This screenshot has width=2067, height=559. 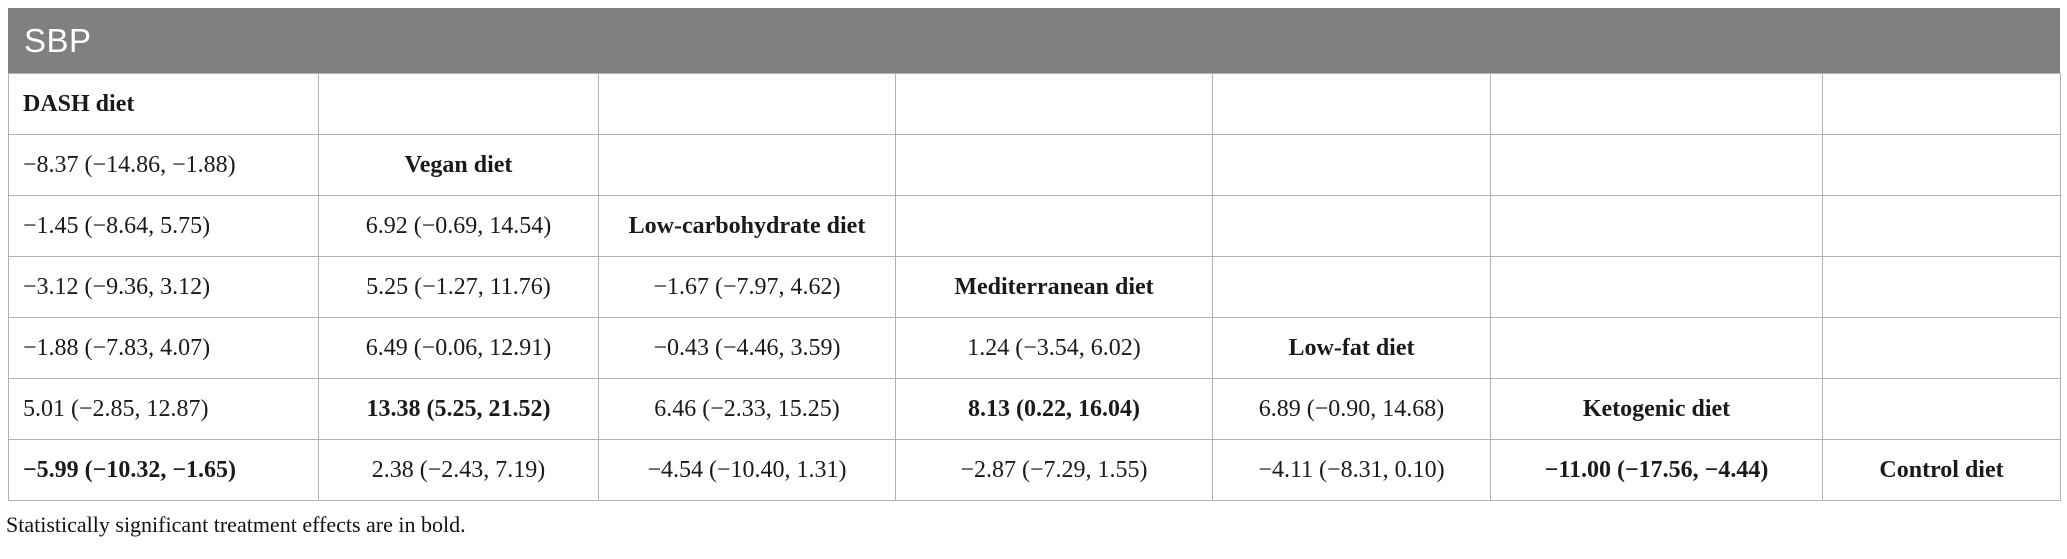 I want to click on estimate-cell: −1.67 (−7.97, 4.62), so click(x=747, y=287).